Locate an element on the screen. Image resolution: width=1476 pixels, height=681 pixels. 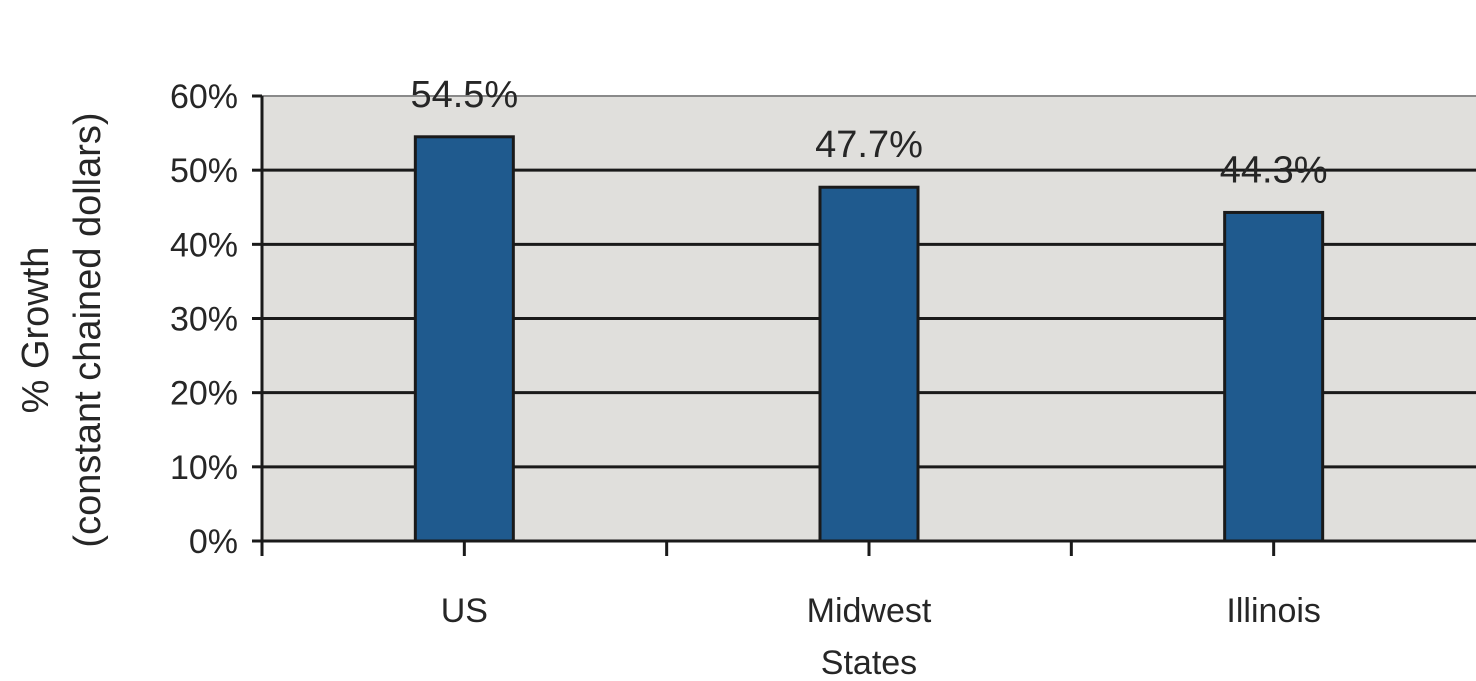
y-tick-label: 30% is located at coordinates (204, 320).